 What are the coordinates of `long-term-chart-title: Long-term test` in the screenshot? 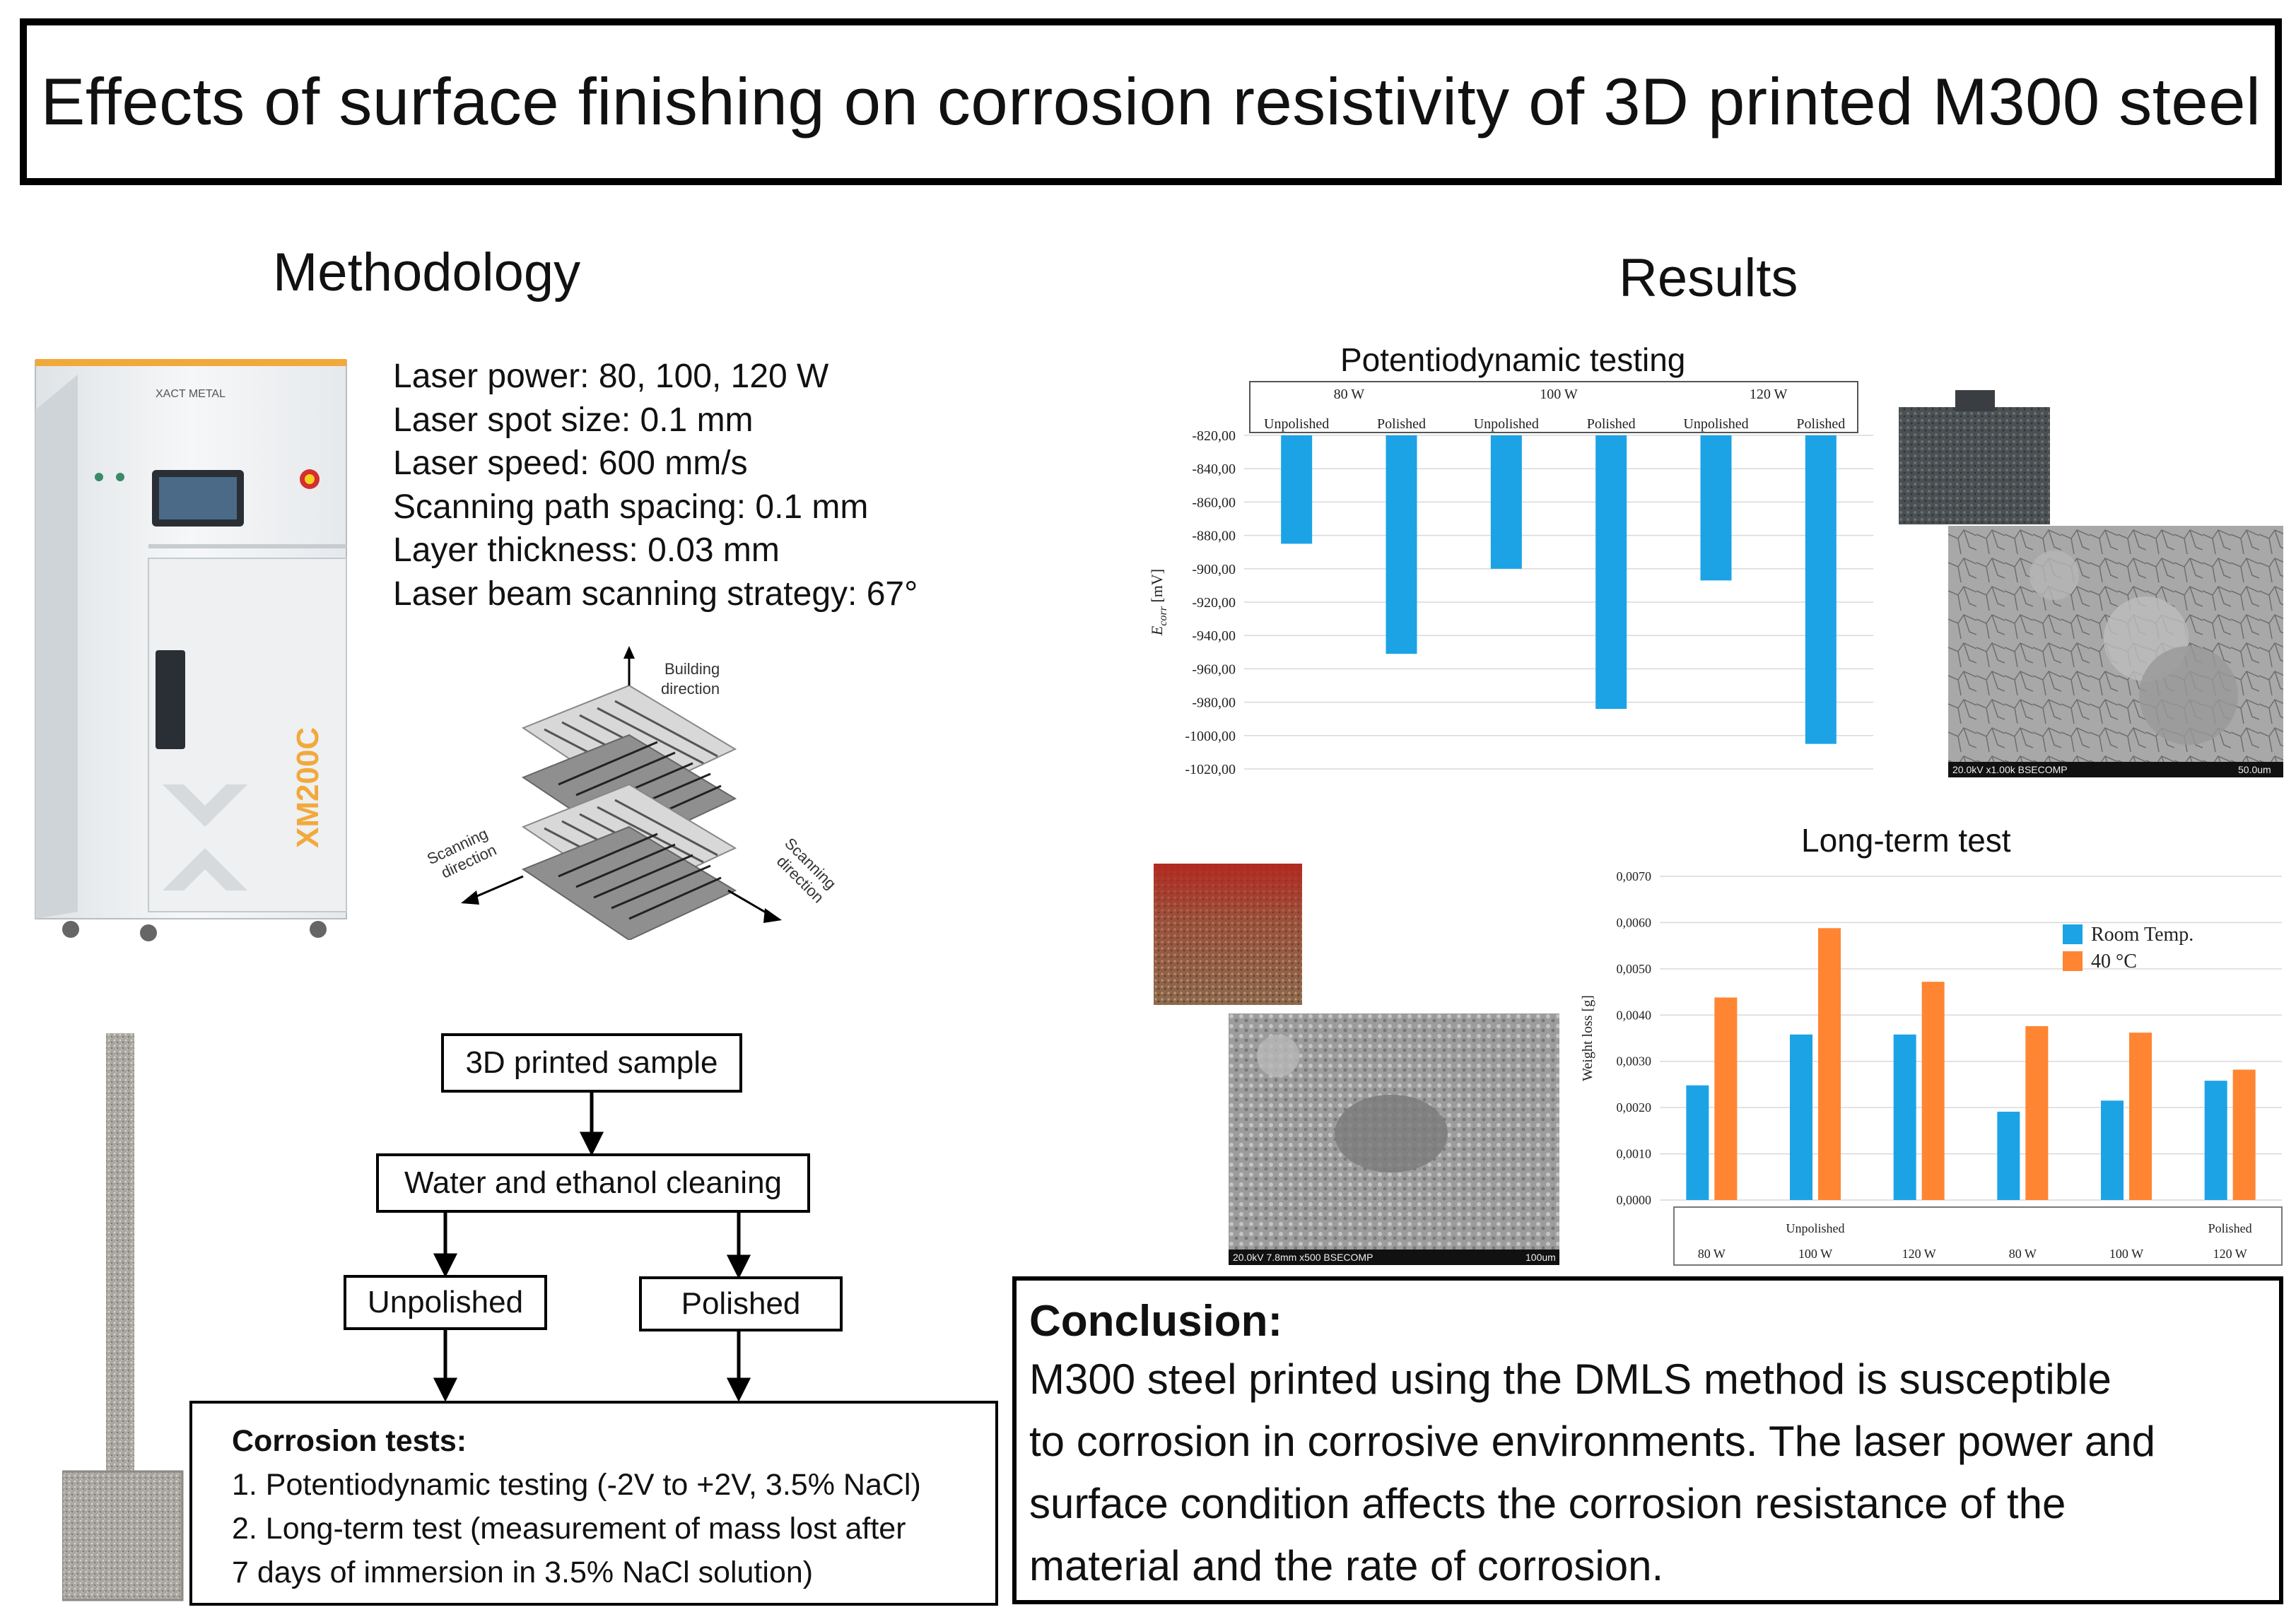 It's located at (1906, 840).